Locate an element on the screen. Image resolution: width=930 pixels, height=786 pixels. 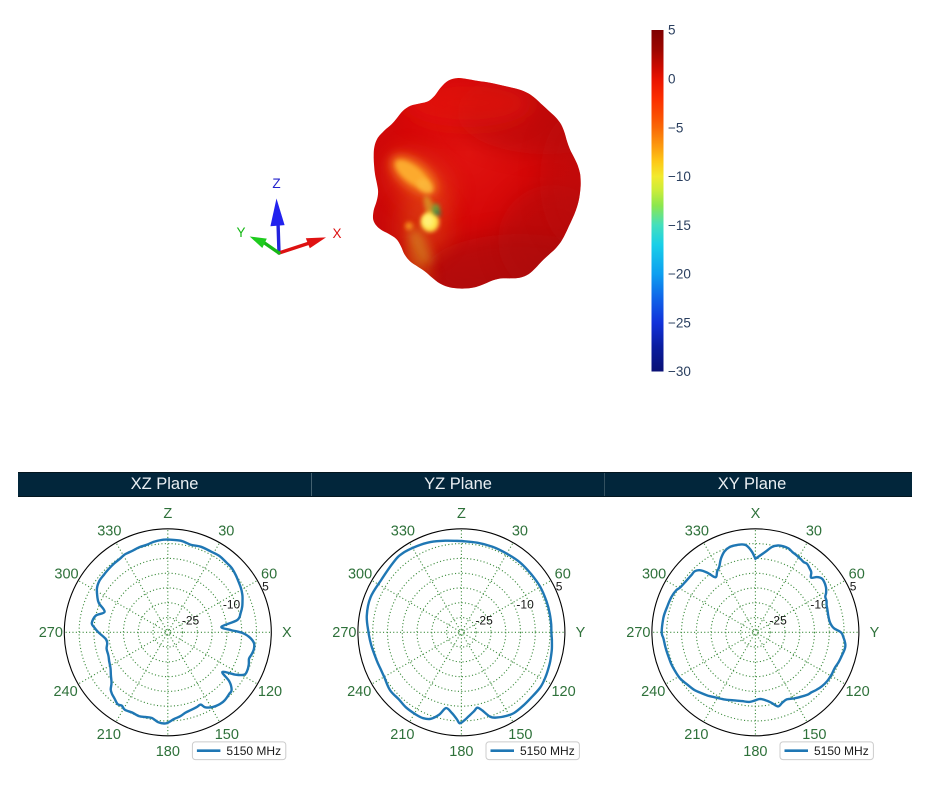
svg-text: −30 is located at coordinates (679, 371).